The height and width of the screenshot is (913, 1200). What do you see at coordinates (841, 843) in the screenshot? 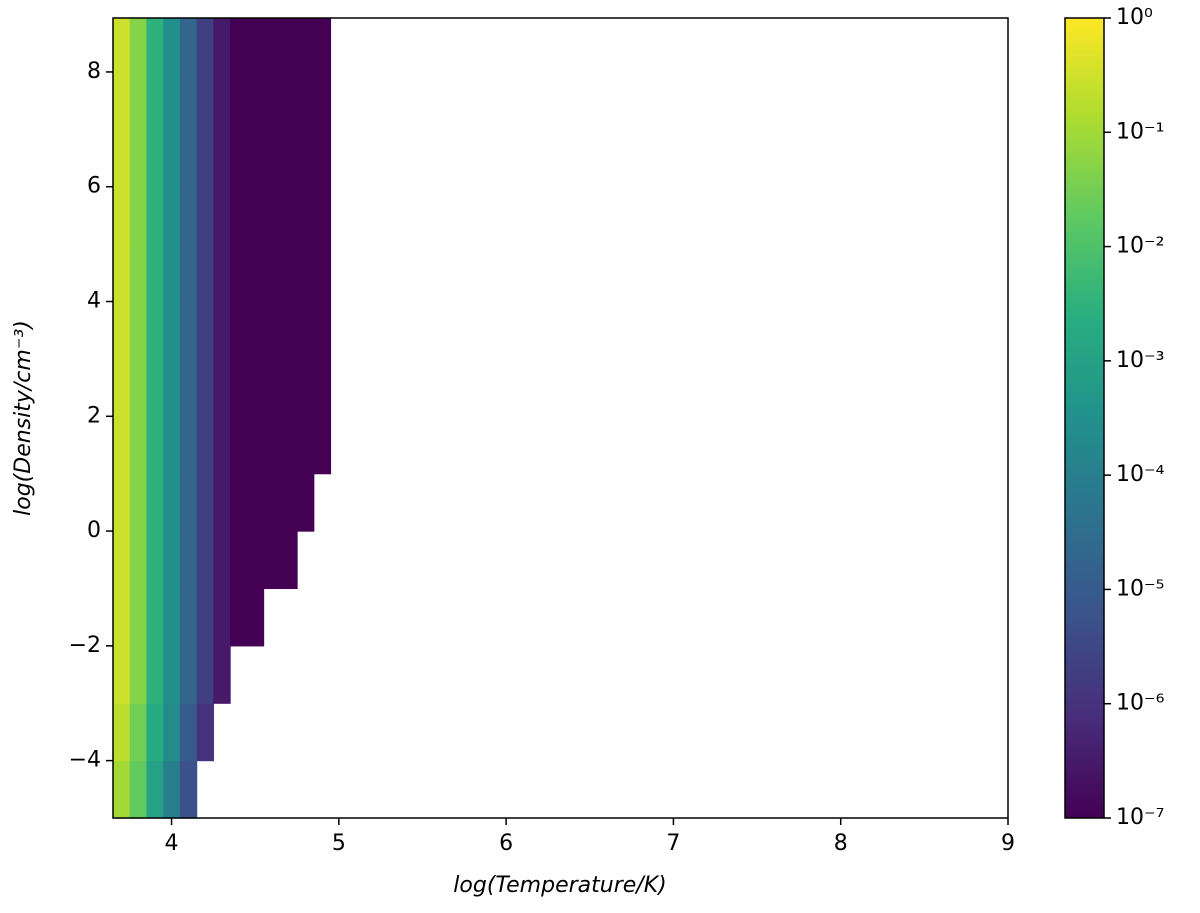
I see `x-tick-label: 8` at bounding box center [841, 843].